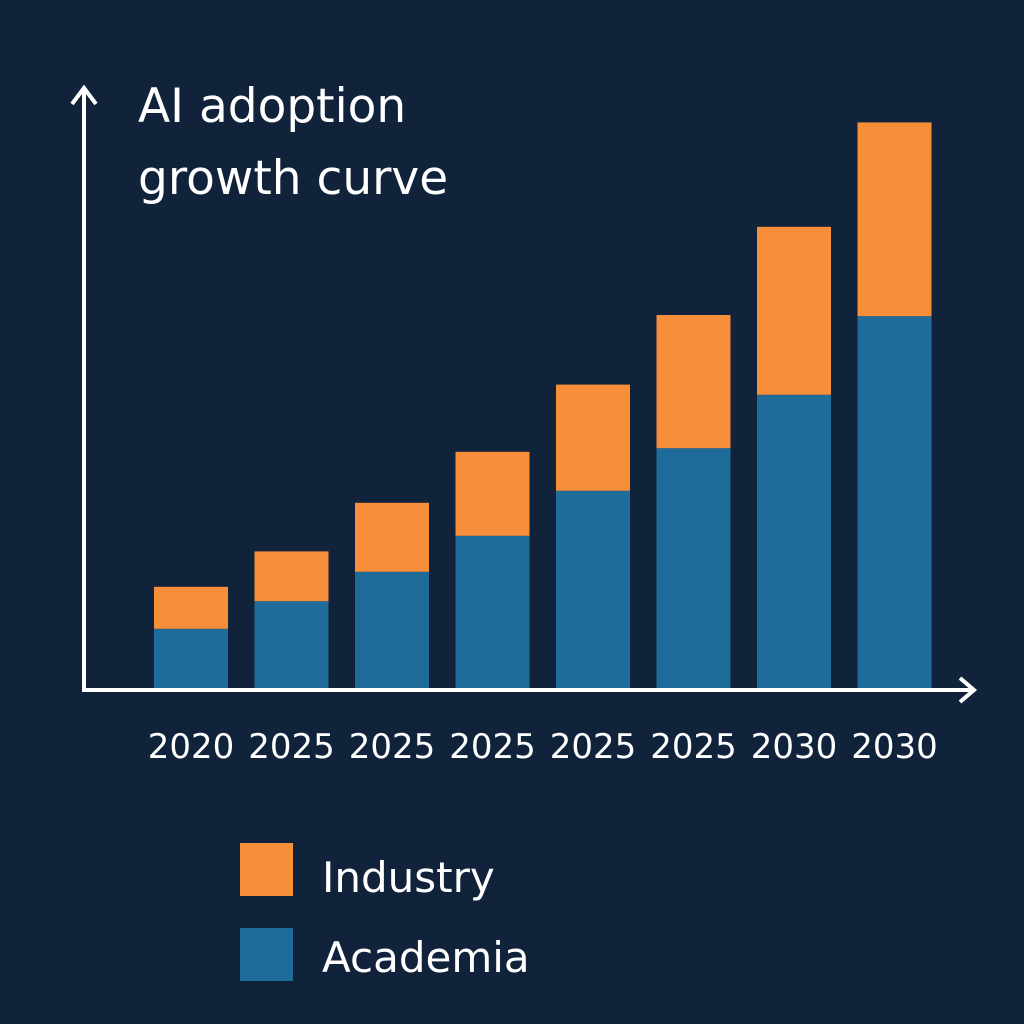 This screenshot has width=1024, height=1024. I want to click on y-axis, so click(84, 387).